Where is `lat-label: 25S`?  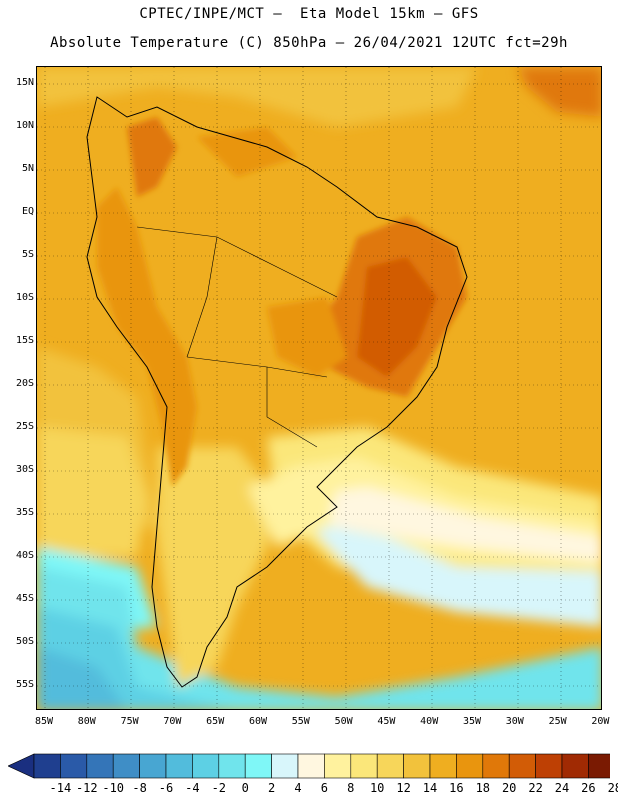 lat-label: 25S is located at coordinates (24, 426).